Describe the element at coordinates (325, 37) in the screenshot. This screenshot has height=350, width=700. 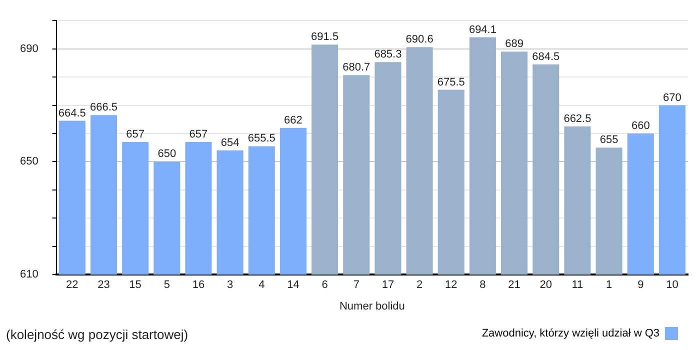
I see `data-label: 691.5` at that location.